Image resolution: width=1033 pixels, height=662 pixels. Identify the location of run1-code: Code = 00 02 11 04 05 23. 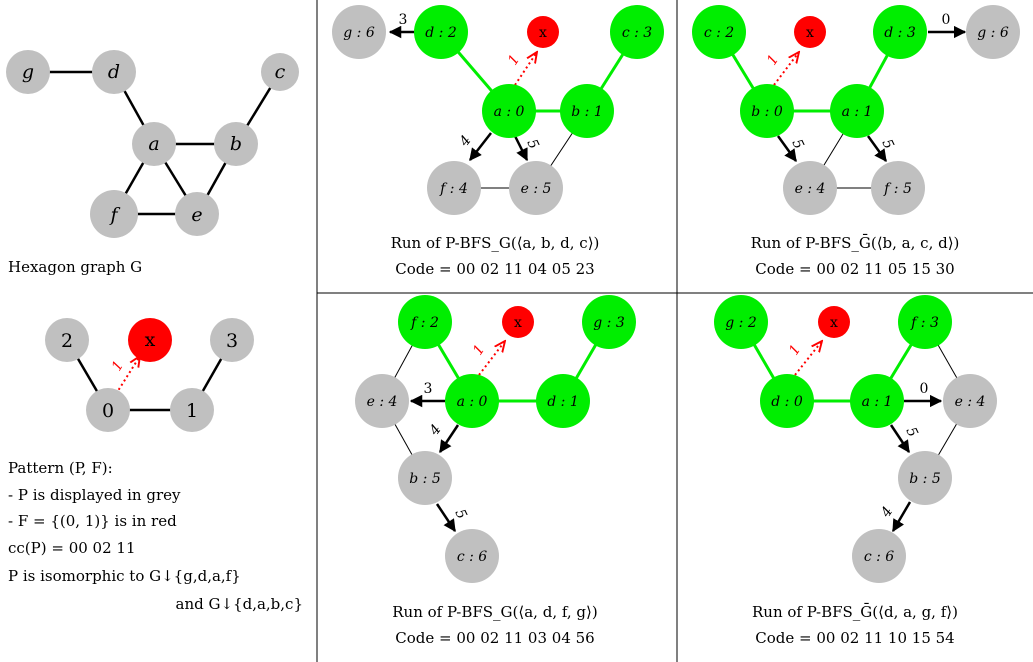
(494, 269).